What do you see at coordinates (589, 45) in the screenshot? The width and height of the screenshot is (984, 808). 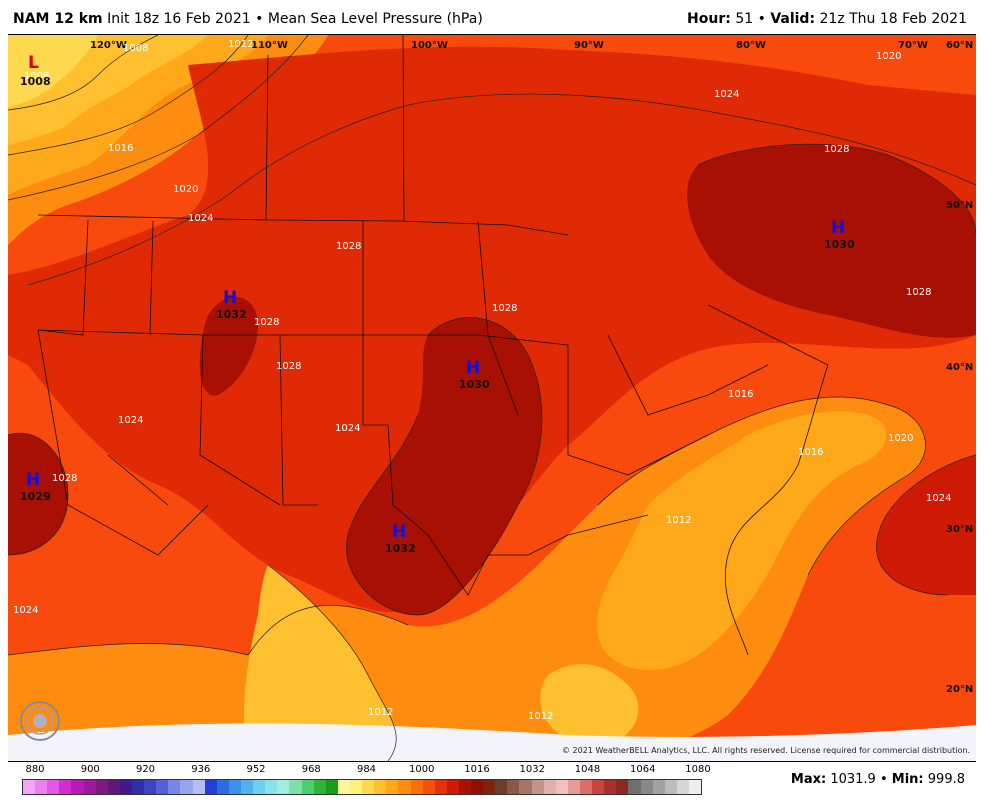 I see `lon-label-90w: 90°W` at bounding box center [589, 45].